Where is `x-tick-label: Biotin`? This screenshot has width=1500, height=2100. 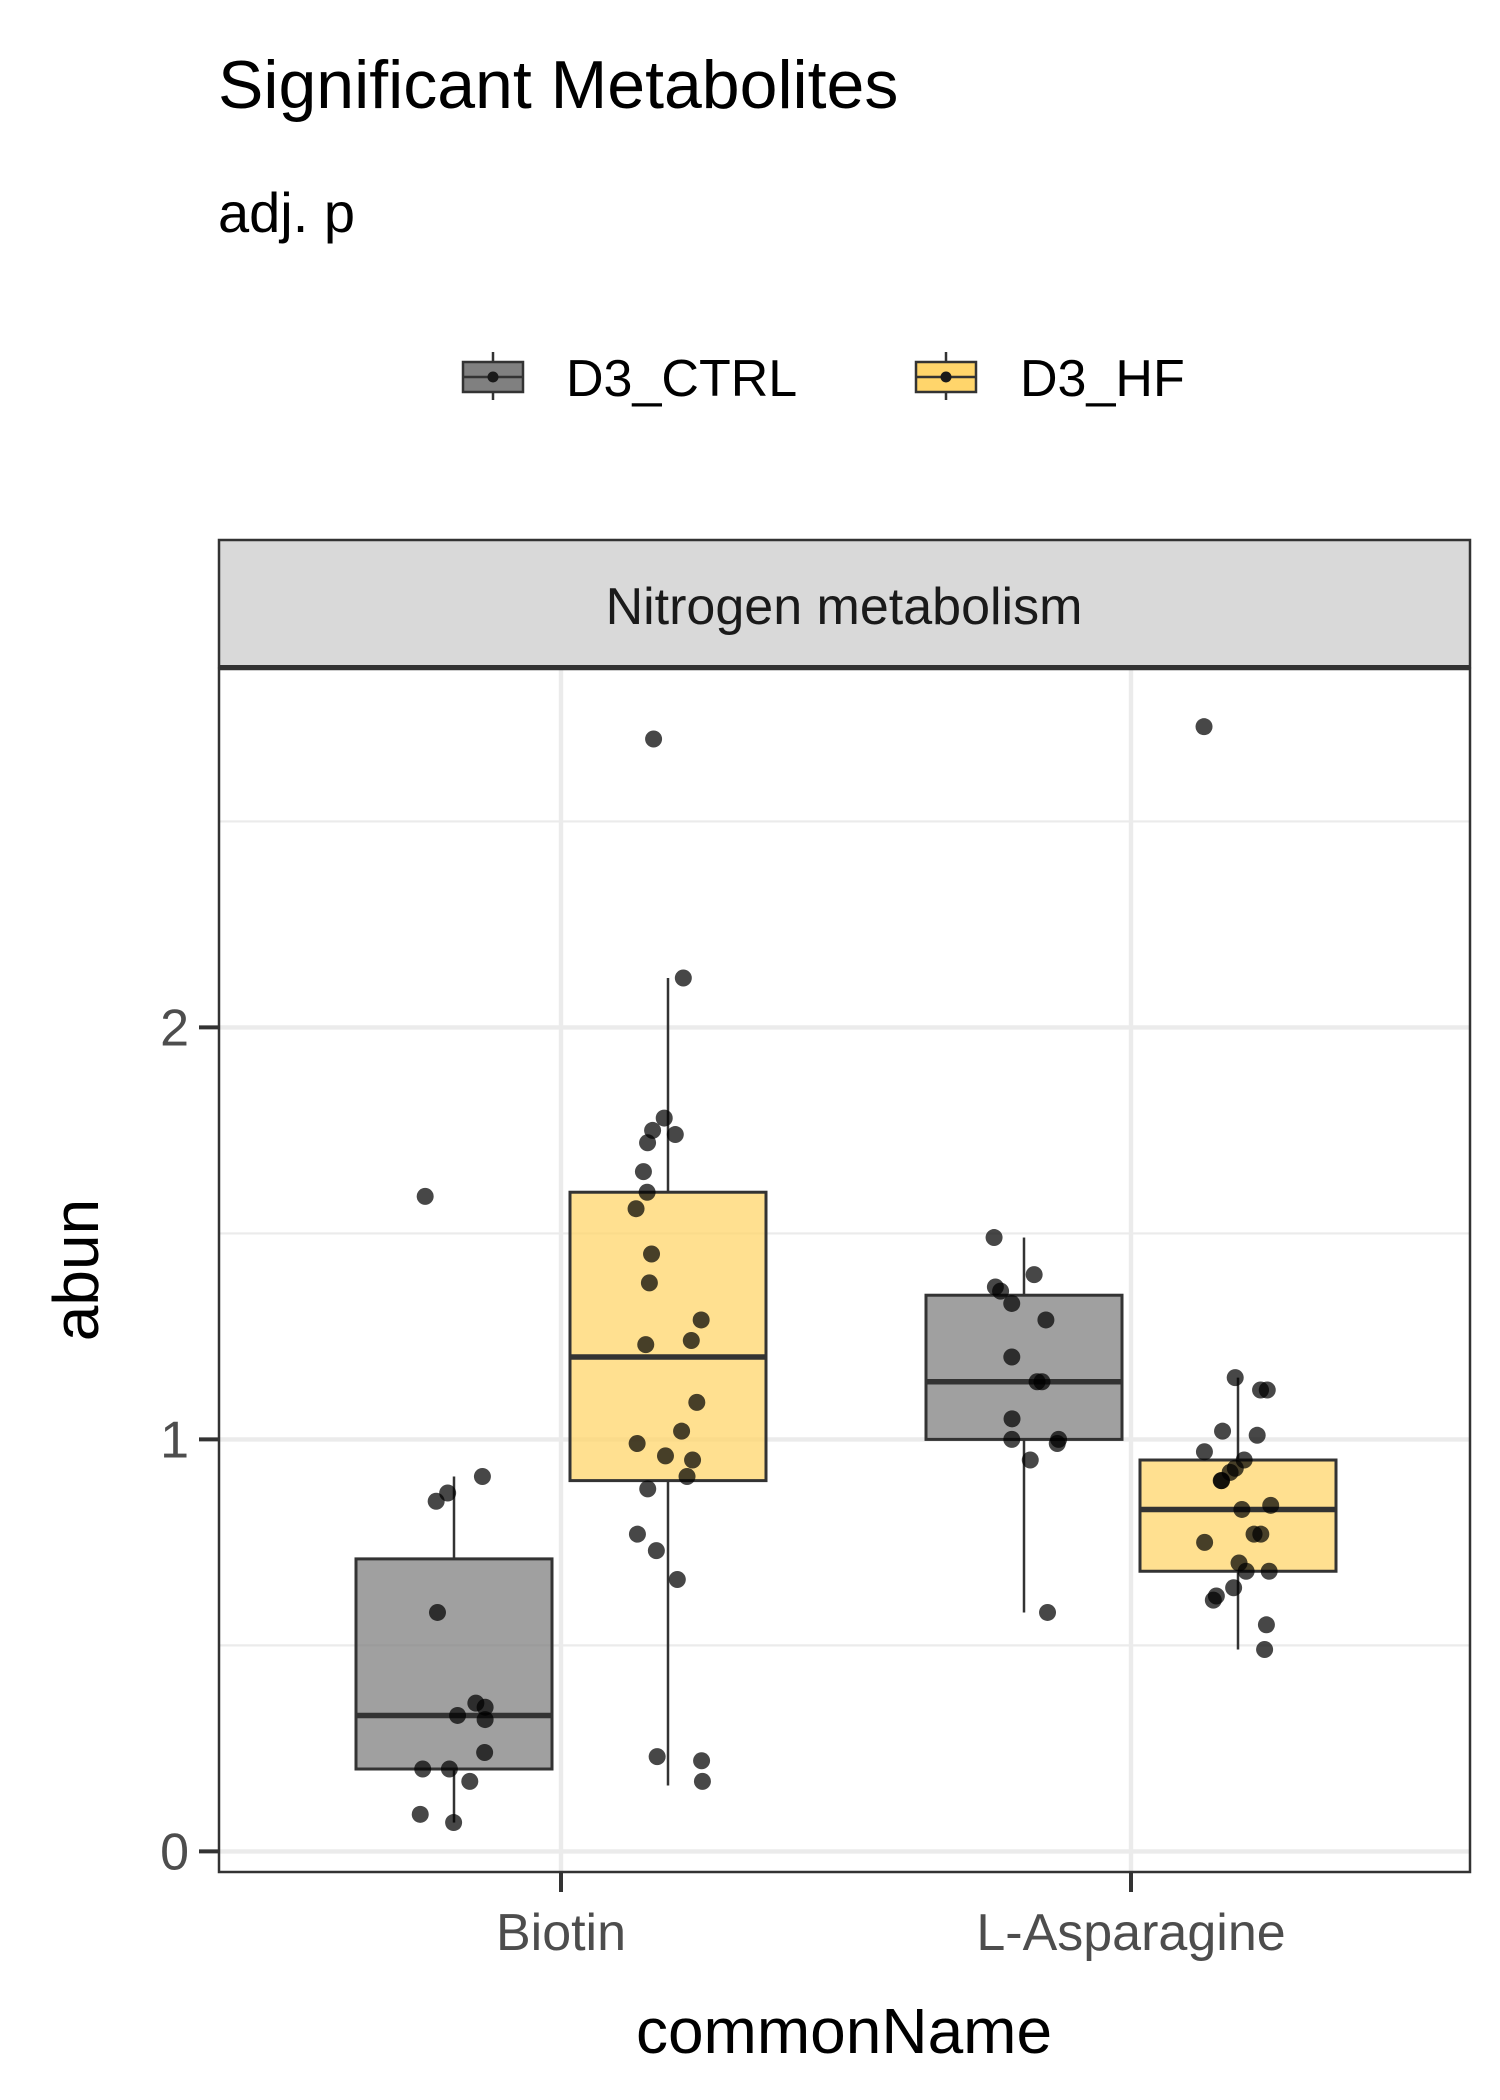 x-tick-label: Biotin is located at coordinates (561, 1933).